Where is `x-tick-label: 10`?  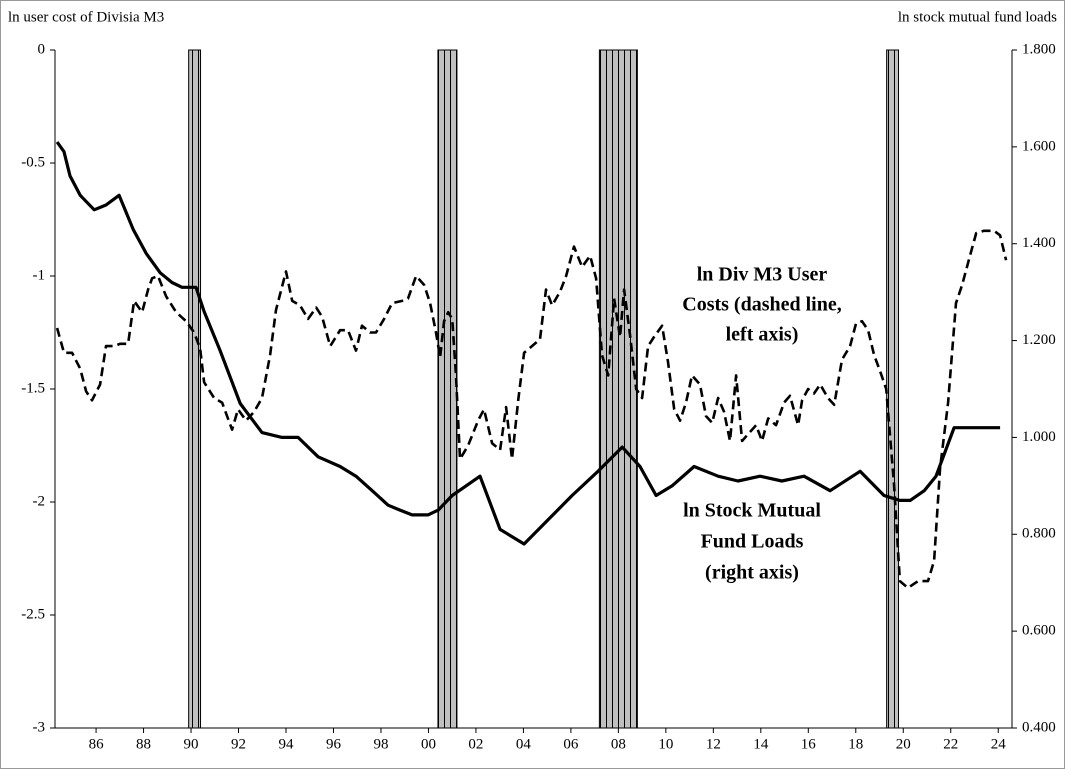
x-tick-label: 10 is located at coordinates (665, 744).